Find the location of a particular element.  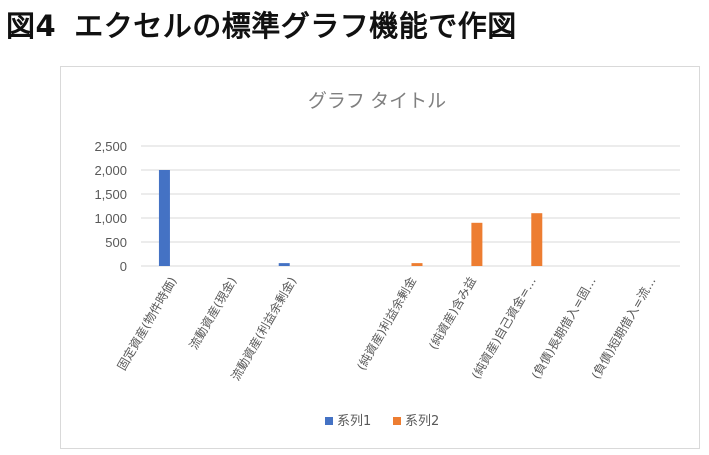

x-tick-label: 流動資産(利益余剰金) is located at coordinates (264, 328).